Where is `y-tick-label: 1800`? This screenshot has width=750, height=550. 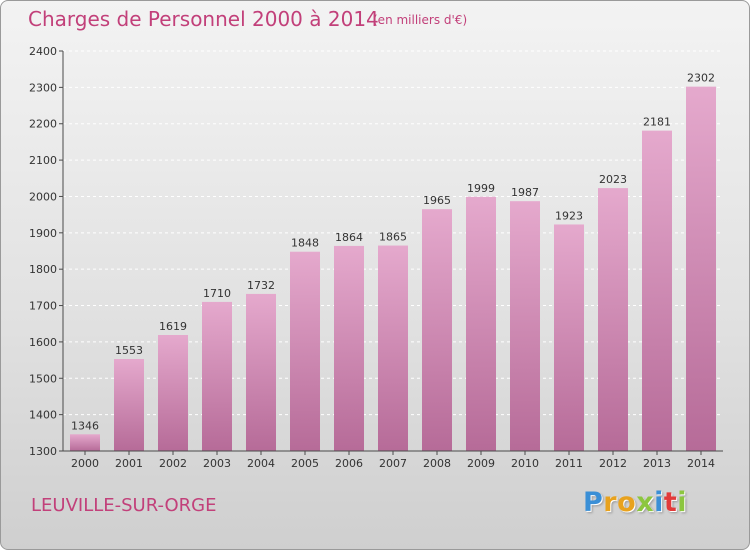 y-tick-label: 1800 is located at coordinates (43, 269).